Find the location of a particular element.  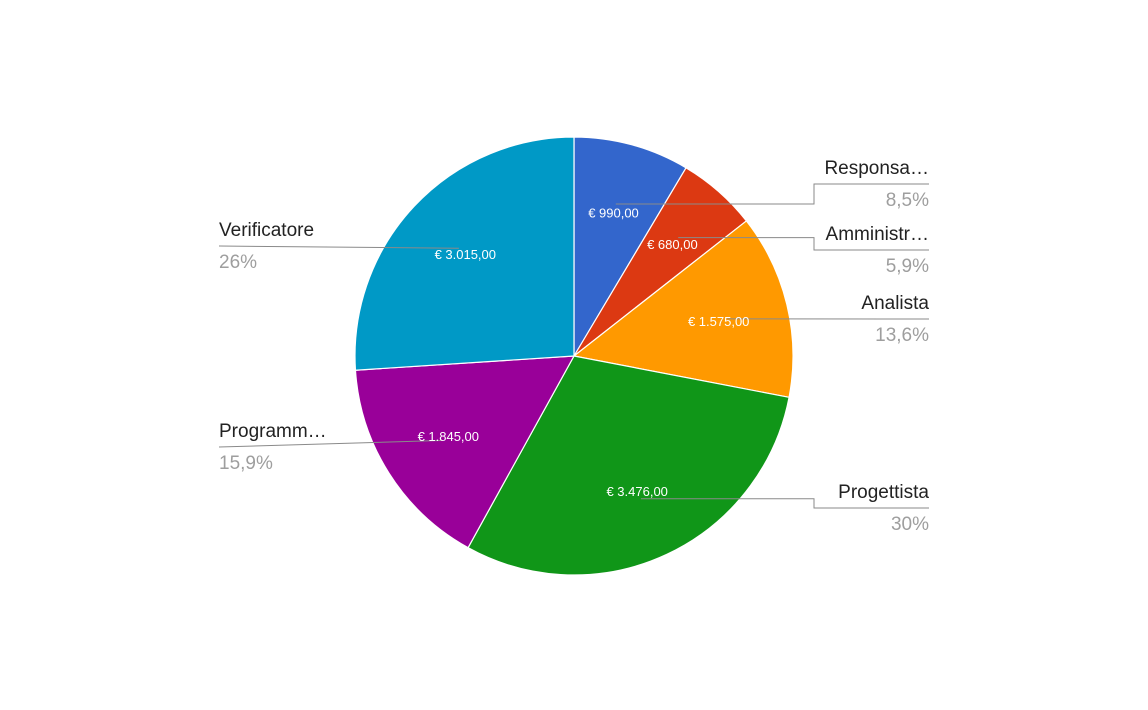

legend-percent-responsa: 8,5% is located at coordinates (907, 200).